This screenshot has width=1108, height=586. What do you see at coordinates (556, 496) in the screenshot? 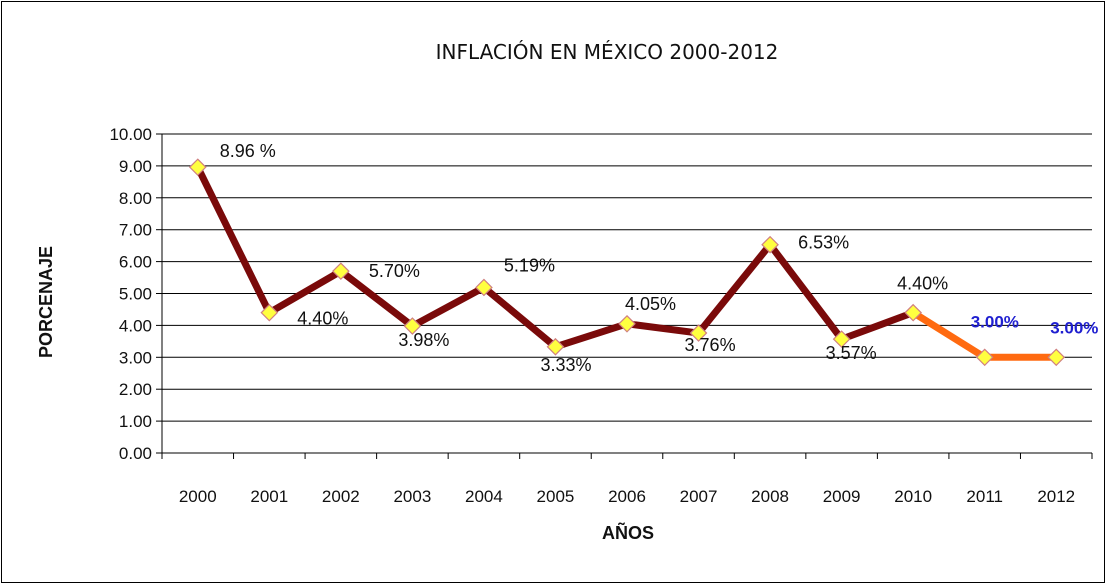
I see `x-tick-label-5: 2005` at bounding box center [556, 496].